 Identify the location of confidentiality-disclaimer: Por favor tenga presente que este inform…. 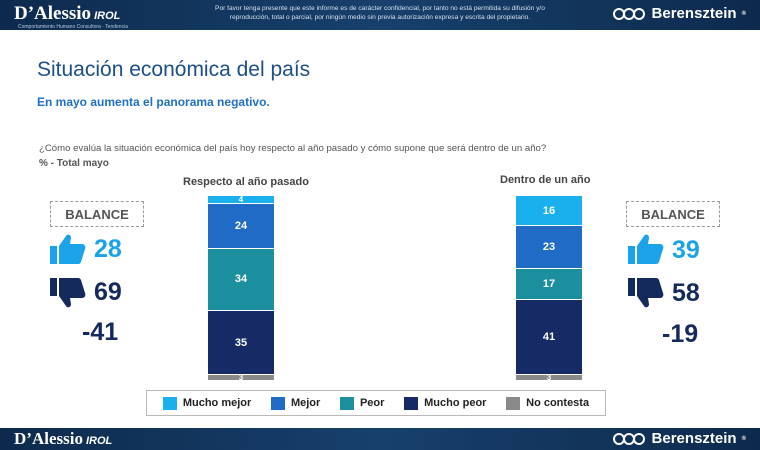
(380, 13).